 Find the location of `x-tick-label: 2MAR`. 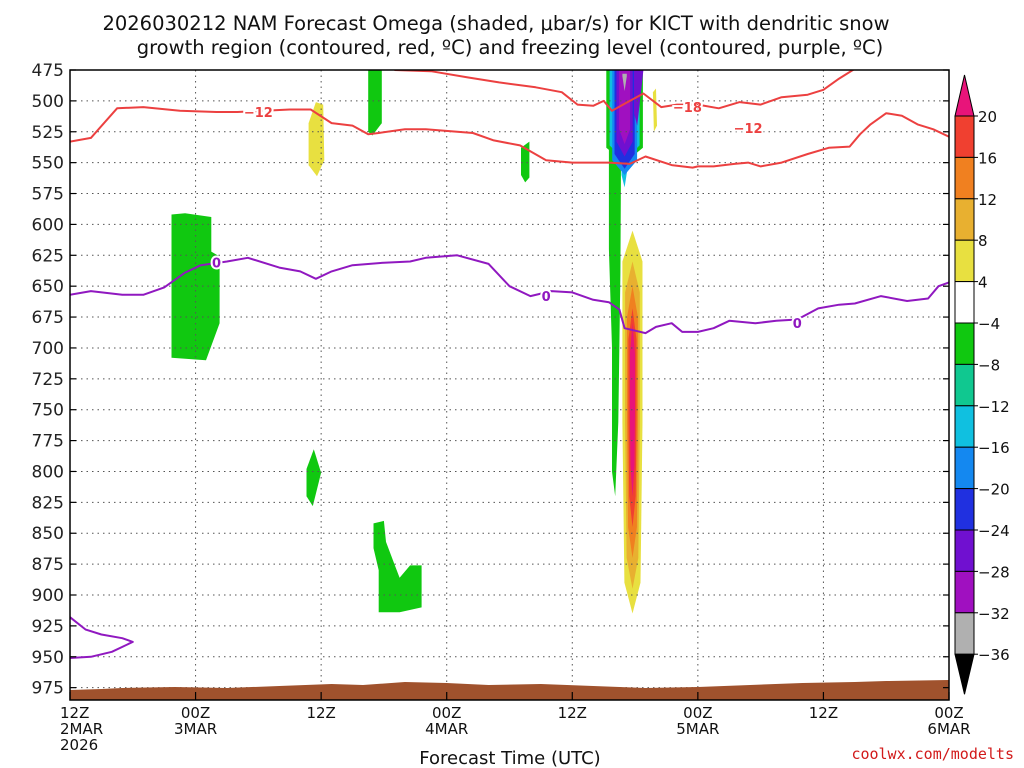

x-tick-label: 2MAR is located at coordinates (81, 729).